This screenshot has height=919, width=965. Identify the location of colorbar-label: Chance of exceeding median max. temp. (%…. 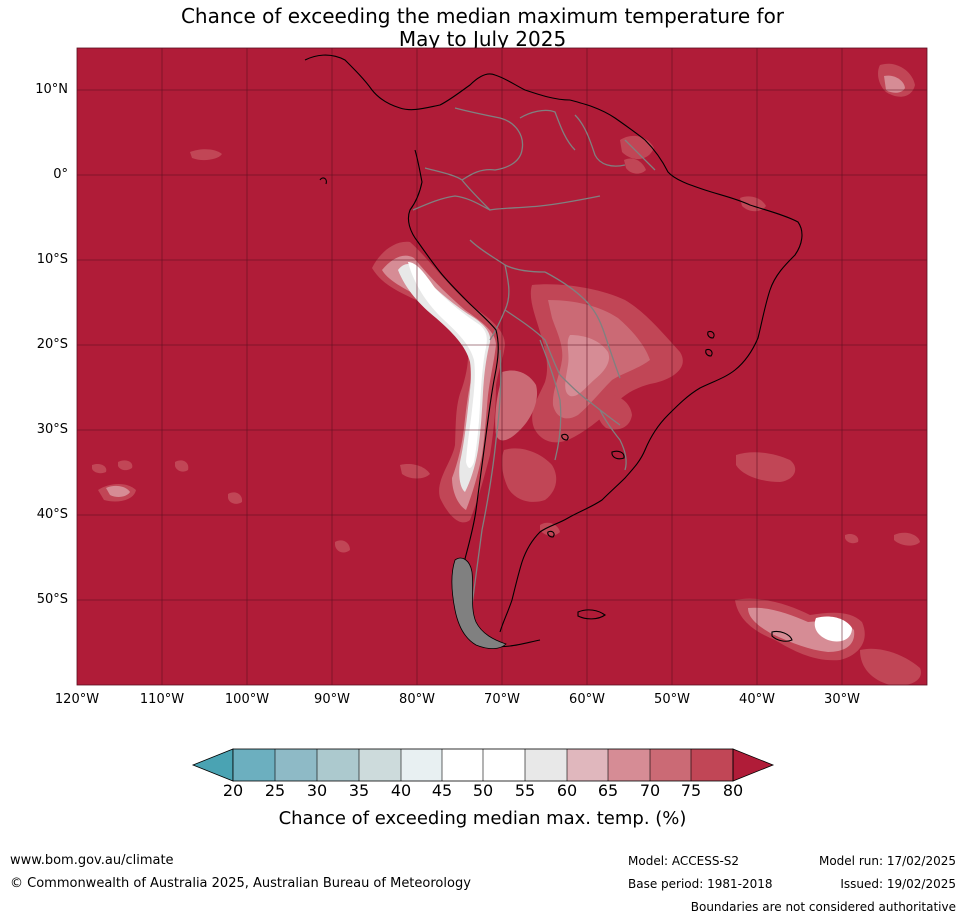
(482, 818).